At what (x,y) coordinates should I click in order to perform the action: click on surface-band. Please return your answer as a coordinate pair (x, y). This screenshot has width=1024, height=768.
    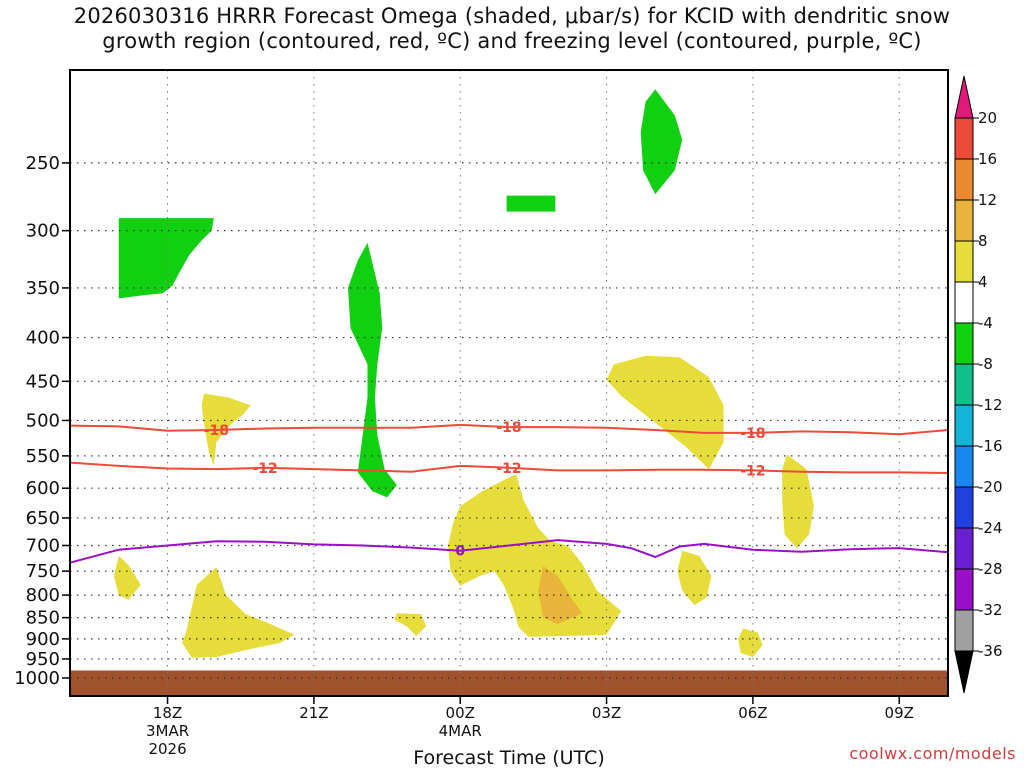
    Looking at the image, I should click on (509, 683).